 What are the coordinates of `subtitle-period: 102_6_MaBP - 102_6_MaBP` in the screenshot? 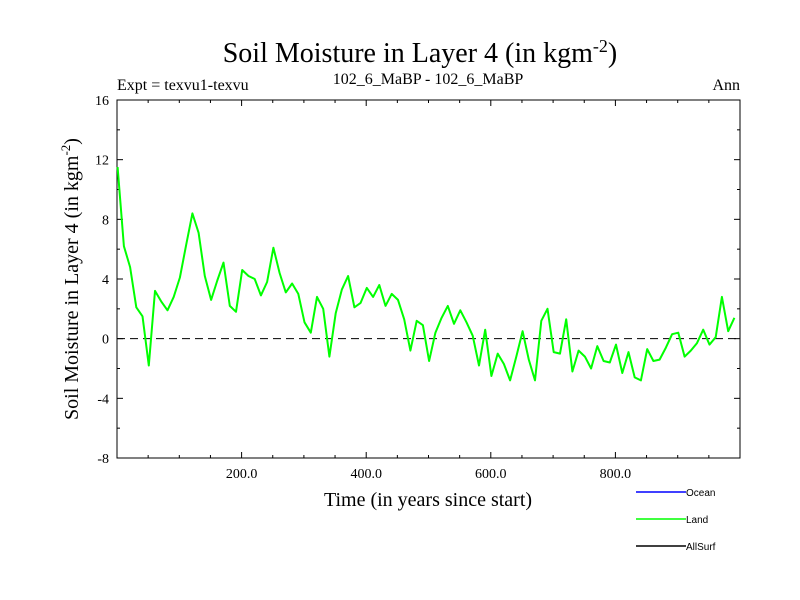 It's located at (428, 79).